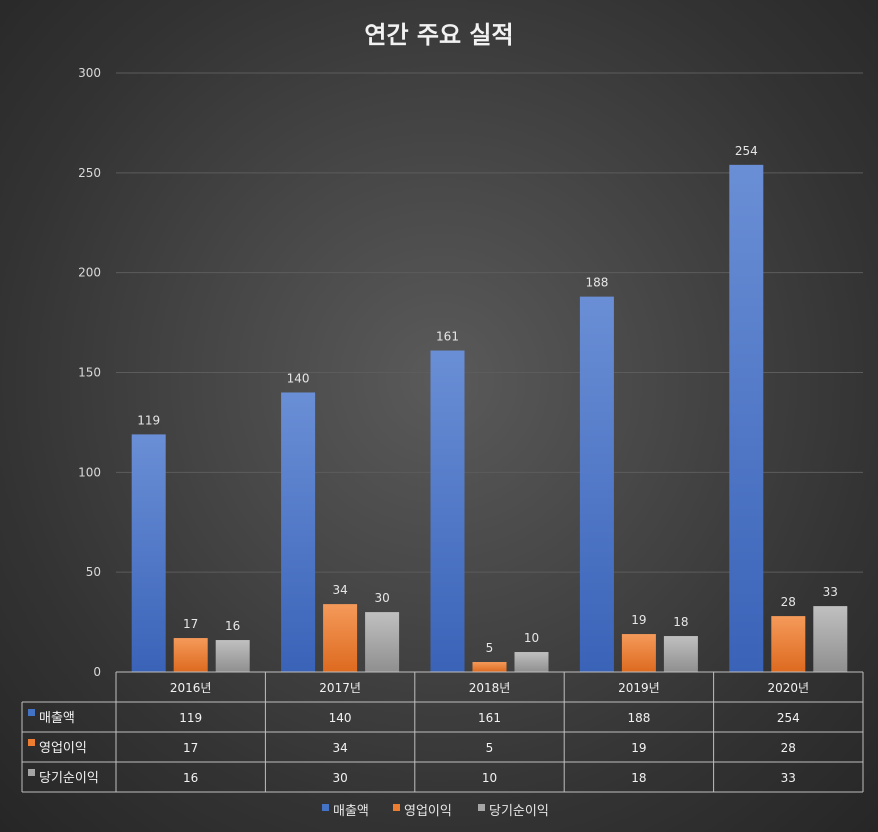  What do you see at coordinates (788, 602) in the screenshot?
I see `data-label: 28` at bounding box center [788, 602].